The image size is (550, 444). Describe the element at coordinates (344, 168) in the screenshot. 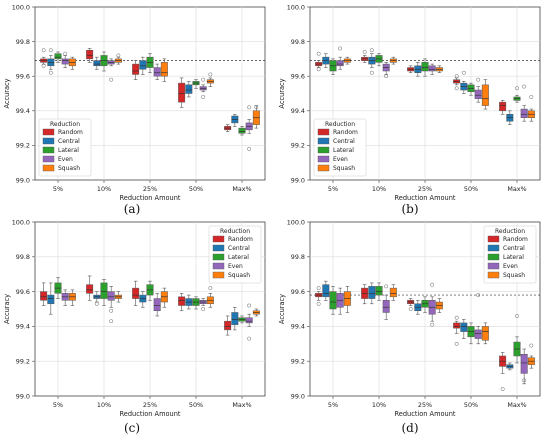

I see `legend-label-squash: Squash` at that location.